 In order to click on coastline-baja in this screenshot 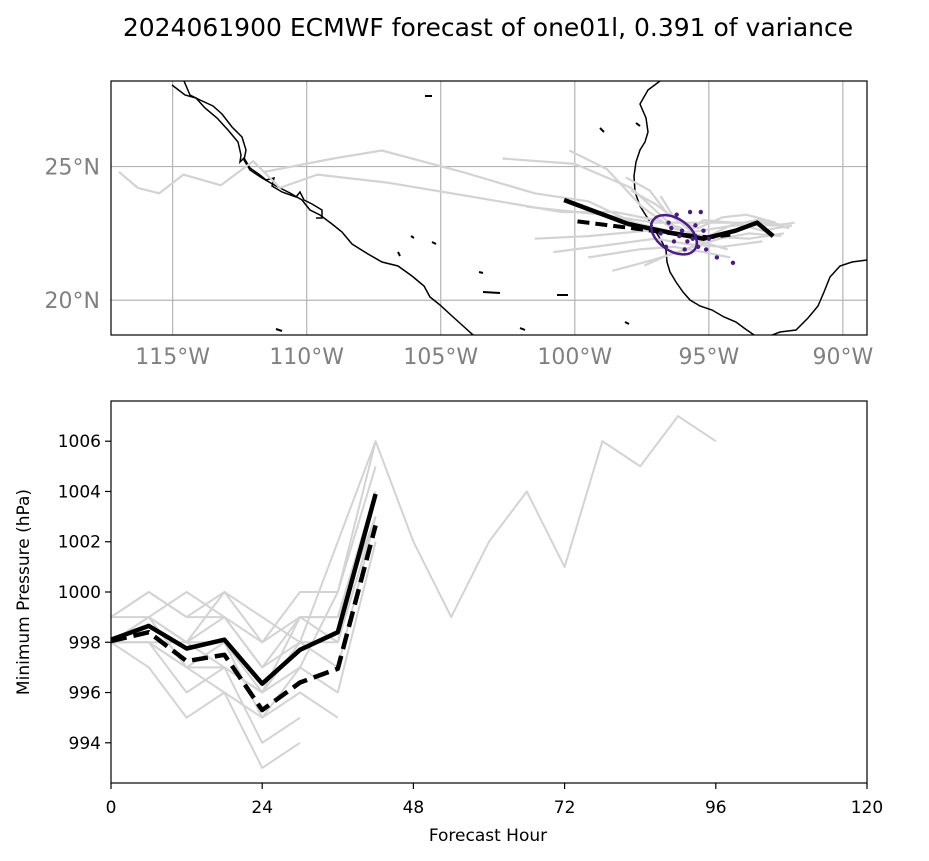, I will do `click(247, 151)`.